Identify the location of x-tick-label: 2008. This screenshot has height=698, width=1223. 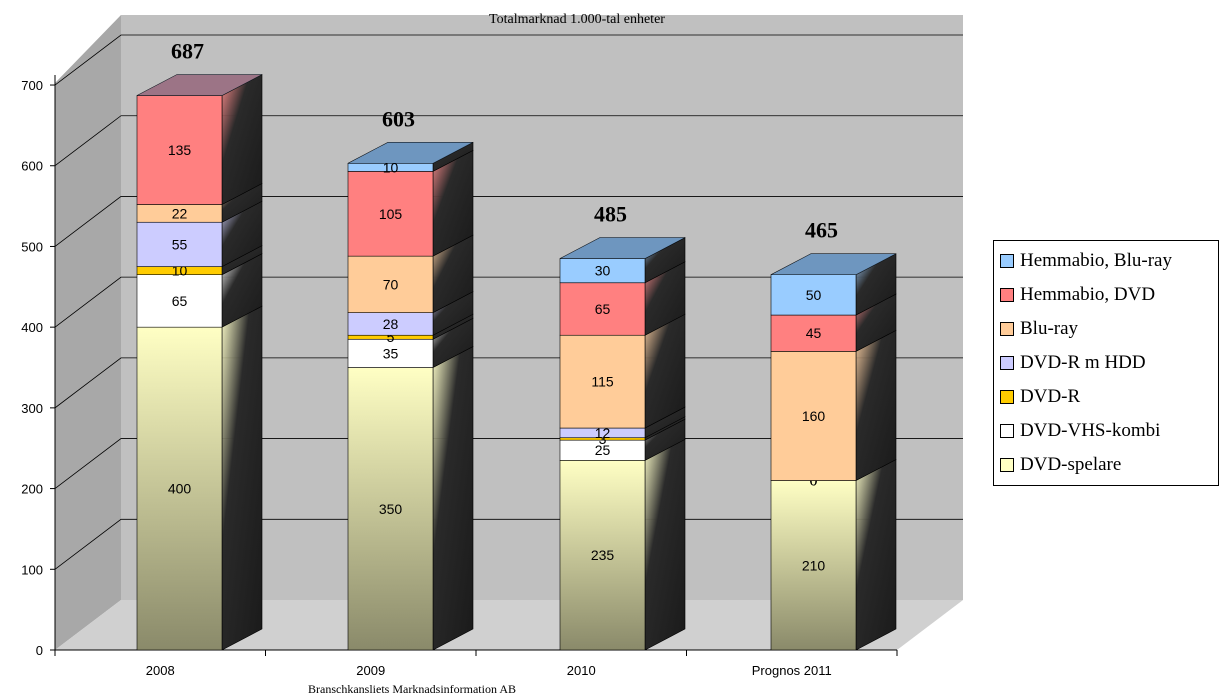
(160, 670).